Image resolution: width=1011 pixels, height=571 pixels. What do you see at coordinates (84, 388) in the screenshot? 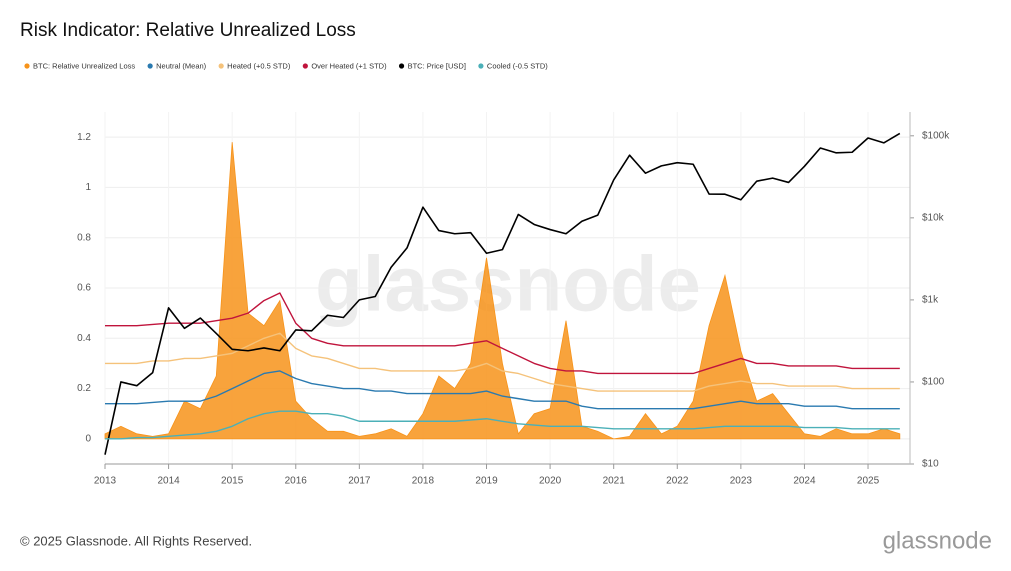
I see `y-tick-label: 0.2` at bounding box center [84, 388].